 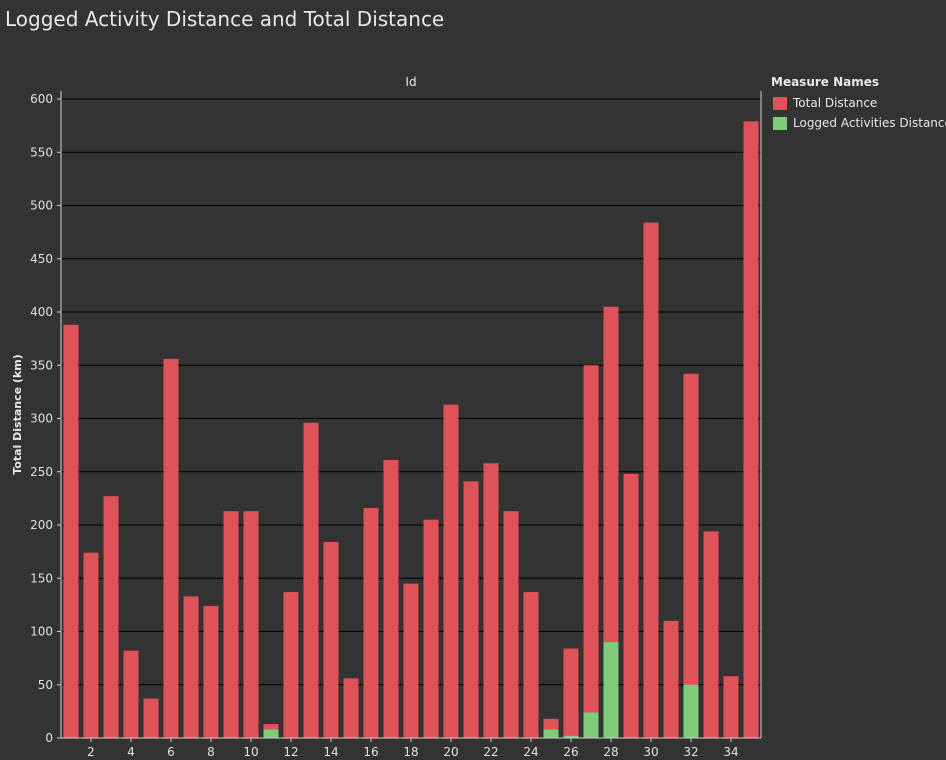 What do you see at coordinates (41, 578) in the screenshot?
I see `y-tick-label-150: 150` at bounding box center [41, 578].